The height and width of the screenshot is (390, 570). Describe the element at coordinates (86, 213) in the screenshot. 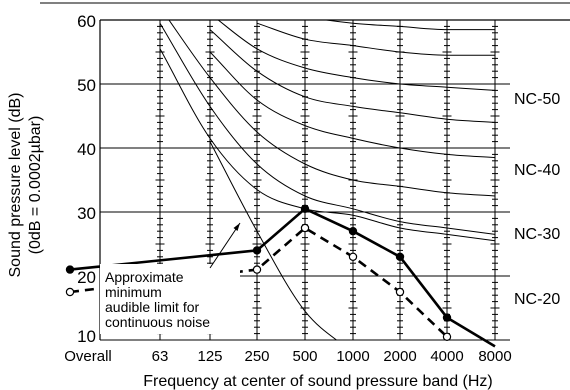

I see `y-tick-label-30: 30` at that location.